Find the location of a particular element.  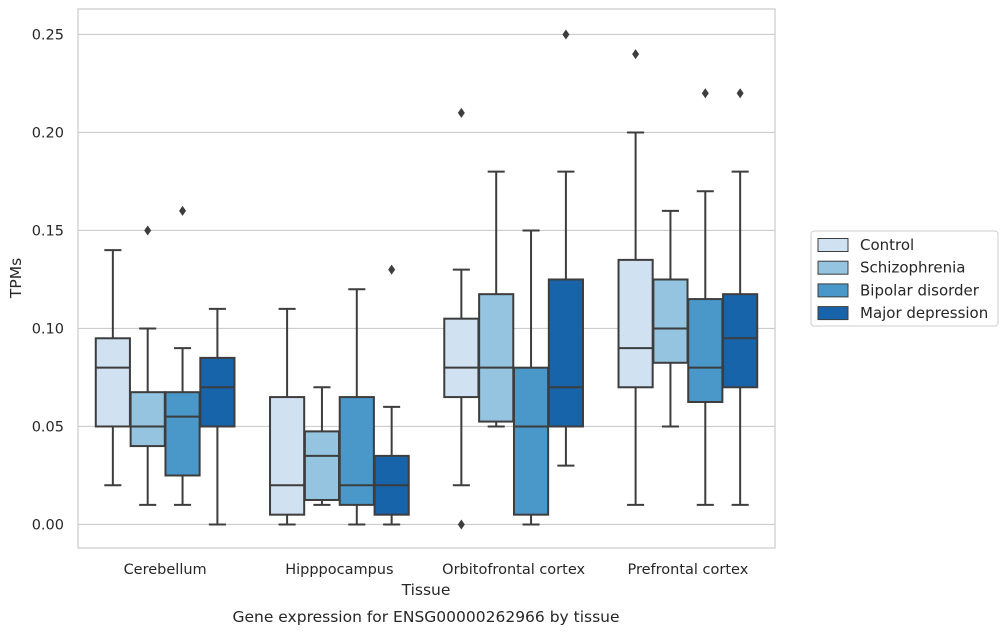

y-tick-label: 0.00 is located at coordinates (48, 525).